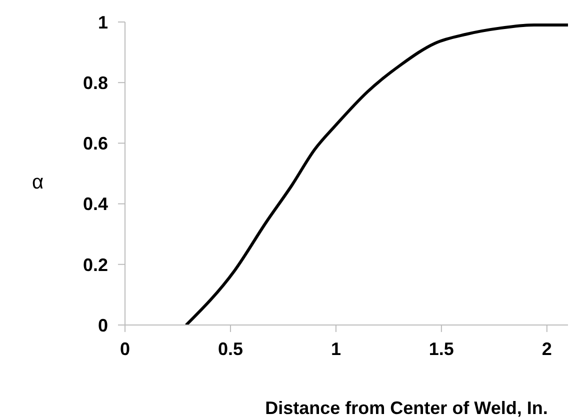  What do you see at coordinates (103, 325) in the screenshot?
I see `y-tick-label: 0` at bounding box center [103, 325].